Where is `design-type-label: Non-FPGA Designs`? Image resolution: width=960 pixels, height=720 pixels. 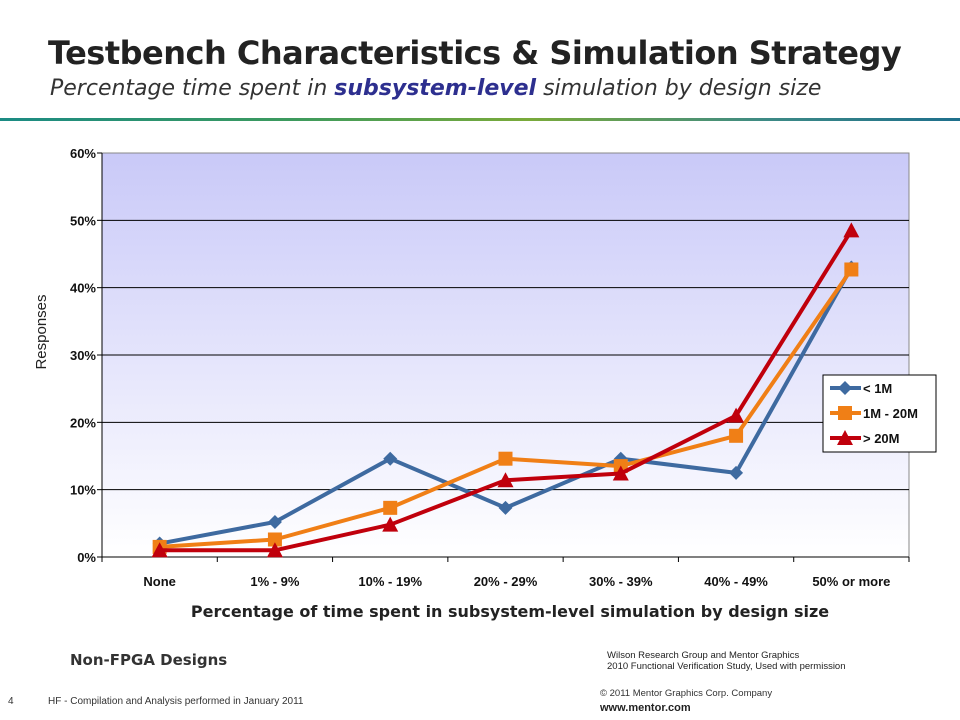
design-type-label: Non-FPGA Designs is located at coordinates (149, 660).